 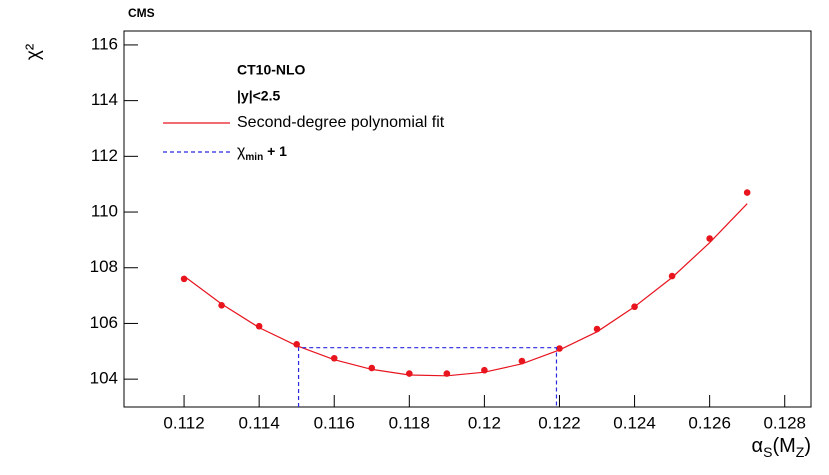 What do you see at coordinates (559, 422) in the screenshot?
I see `x-tick-label: 0.122` at bounding box center [559, 422].